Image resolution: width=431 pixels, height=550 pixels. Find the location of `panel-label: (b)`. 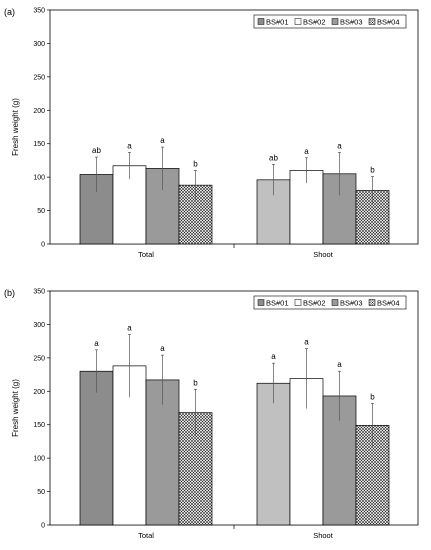

panel-label: (b) is located at coordinates (9, 293).